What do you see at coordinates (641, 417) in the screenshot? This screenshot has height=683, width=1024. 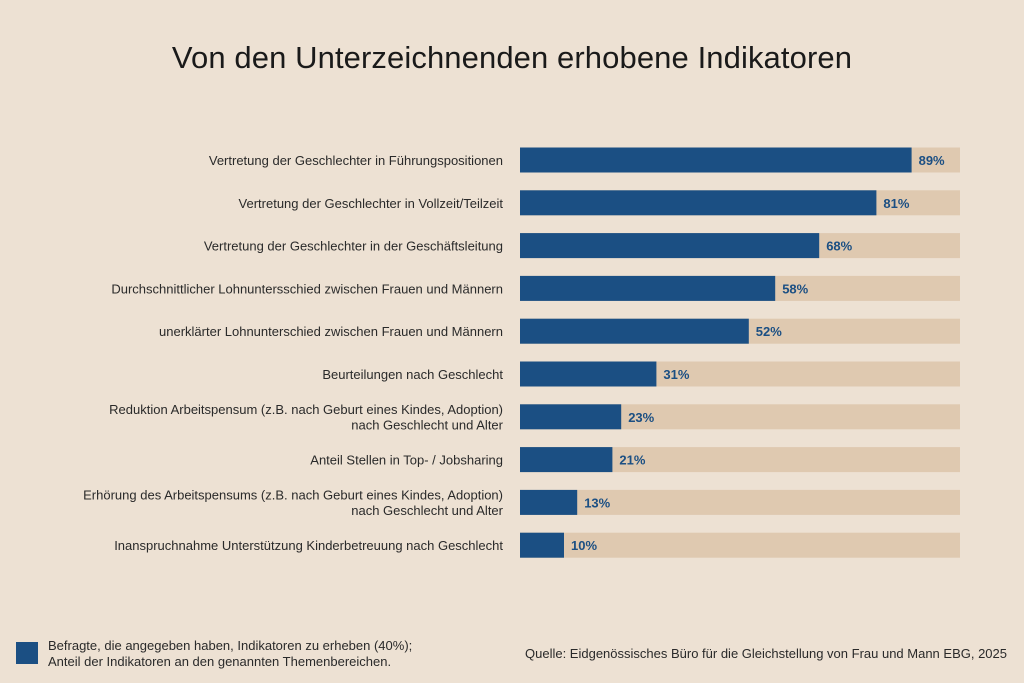 I see `value-label: 23%` at bounding box center [641, 417].